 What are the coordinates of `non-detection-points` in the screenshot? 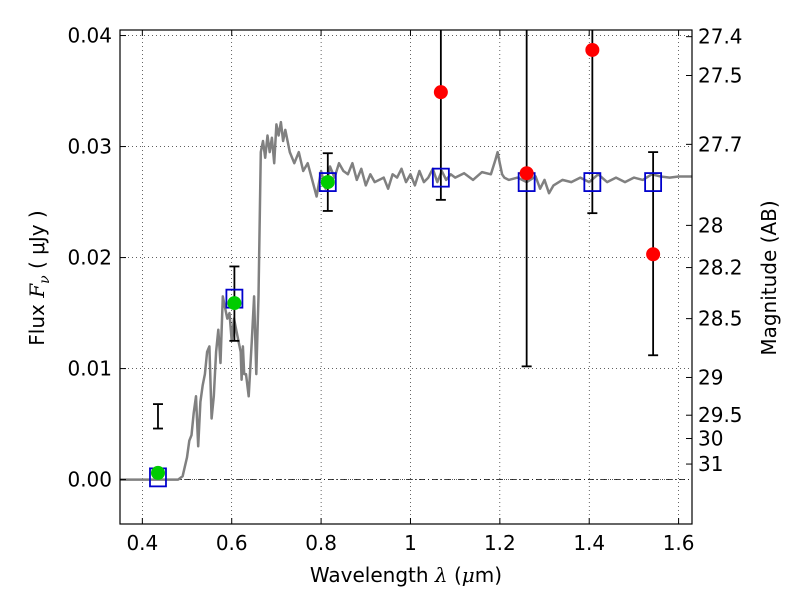 It's located at (547, 152).